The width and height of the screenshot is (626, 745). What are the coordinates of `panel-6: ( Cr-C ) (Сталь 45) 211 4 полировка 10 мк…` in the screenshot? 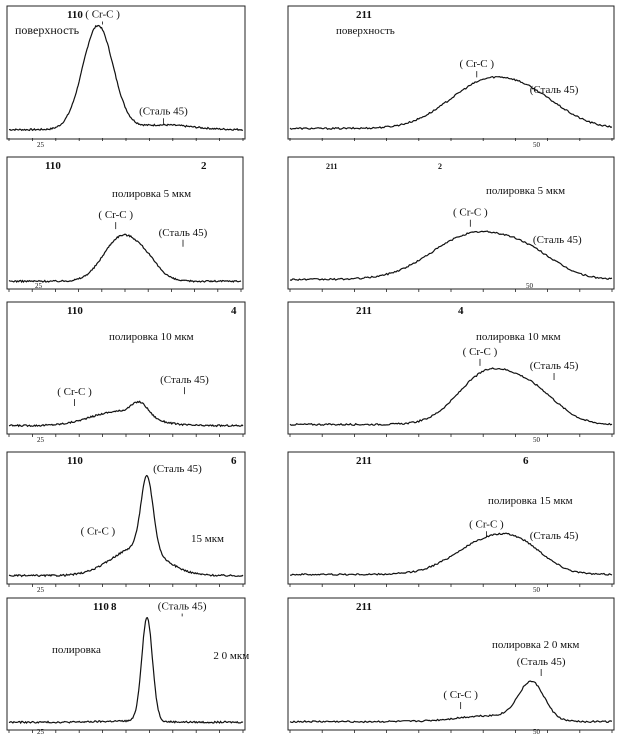 It's located at (451, 372).